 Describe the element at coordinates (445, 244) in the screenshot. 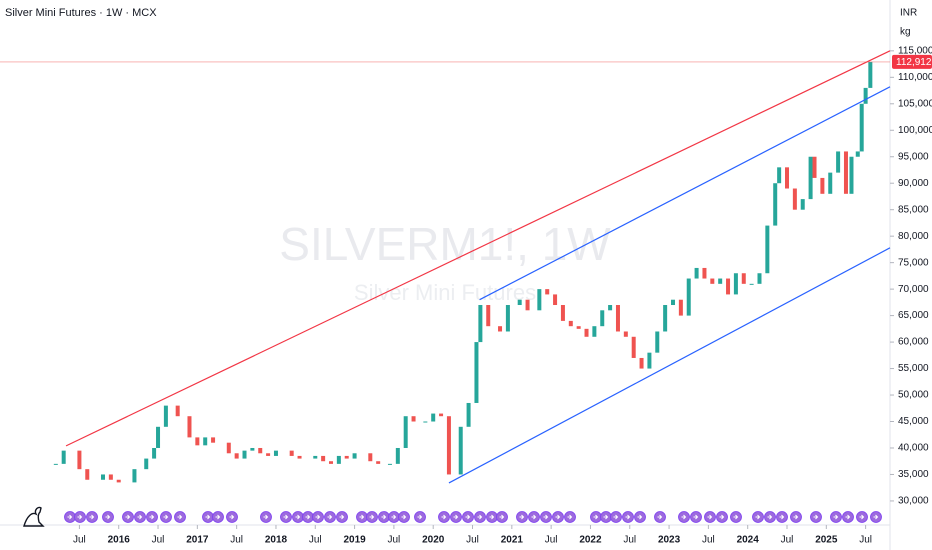

I see `watermark: SILVERM1!, 1W` at that location.